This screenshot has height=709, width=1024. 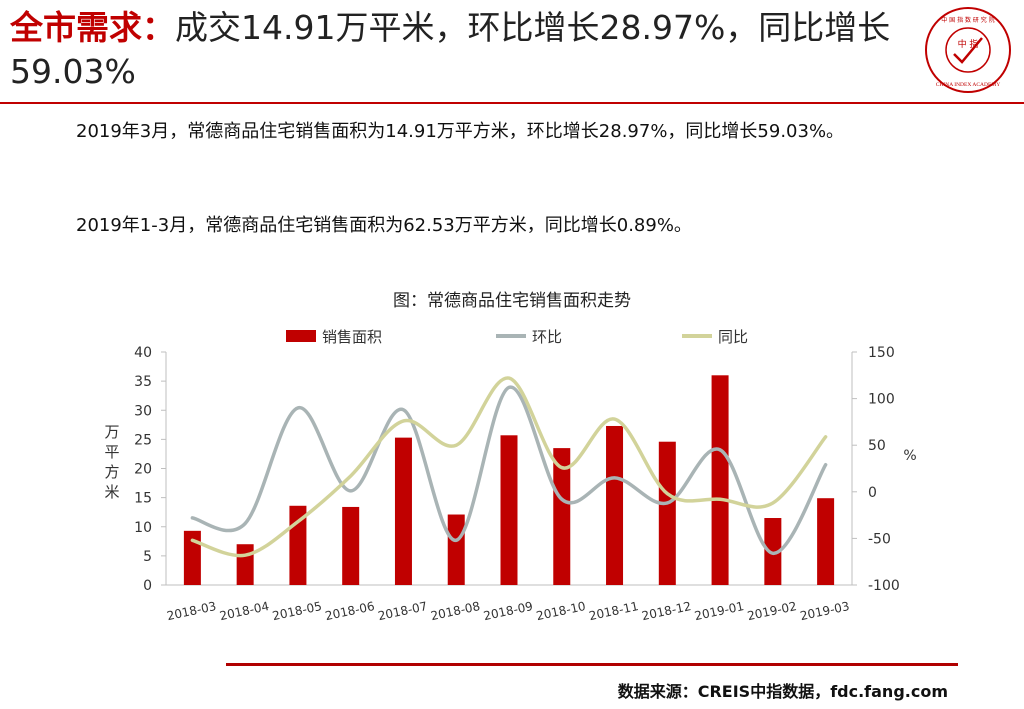 What do you see at coordinates (881, 400) in the screenshot?
I see `y2-tick-label: 100` at bounding box center [881, 400].